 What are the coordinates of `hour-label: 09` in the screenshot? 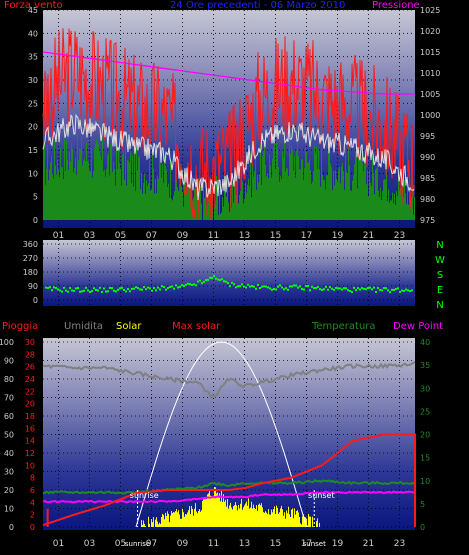 It's located at (183, 236).